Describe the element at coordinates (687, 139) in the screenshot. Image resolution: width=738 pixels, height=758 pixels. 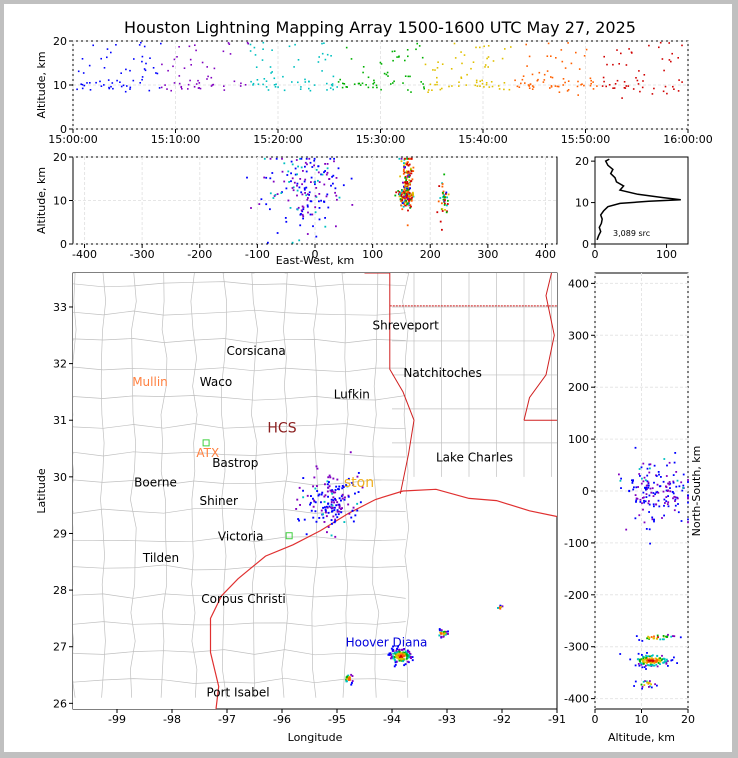
I see `time-axis-tick-label: 16:00:00` at that location.